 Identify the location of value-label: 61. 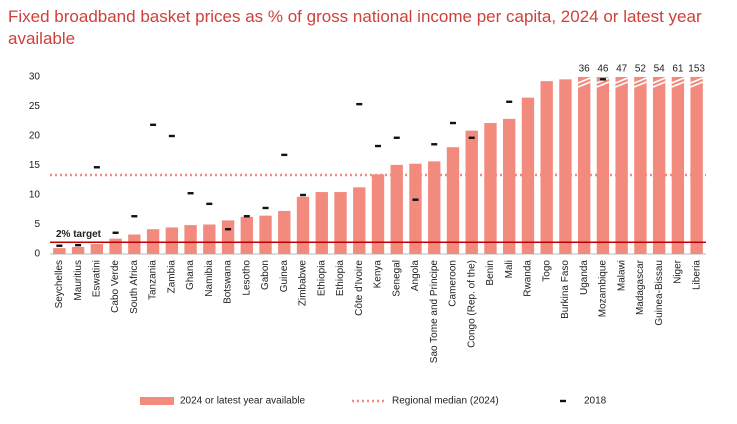
(678, 69).